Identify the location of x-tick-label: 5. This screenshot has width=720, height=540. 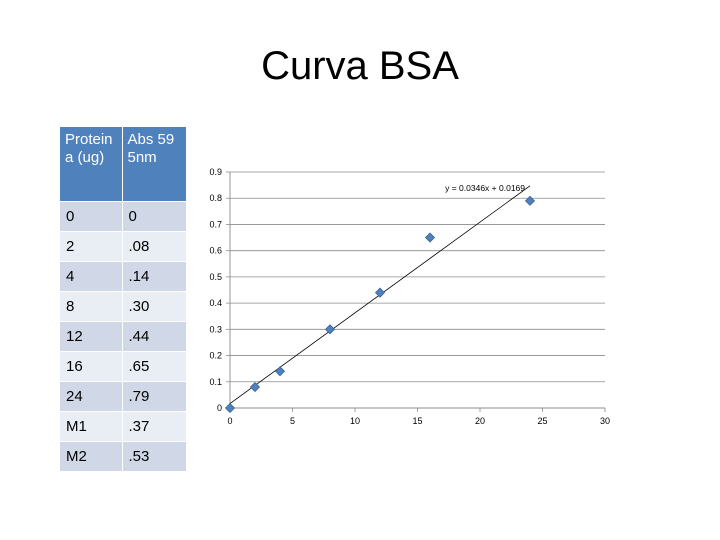
(292, 421).